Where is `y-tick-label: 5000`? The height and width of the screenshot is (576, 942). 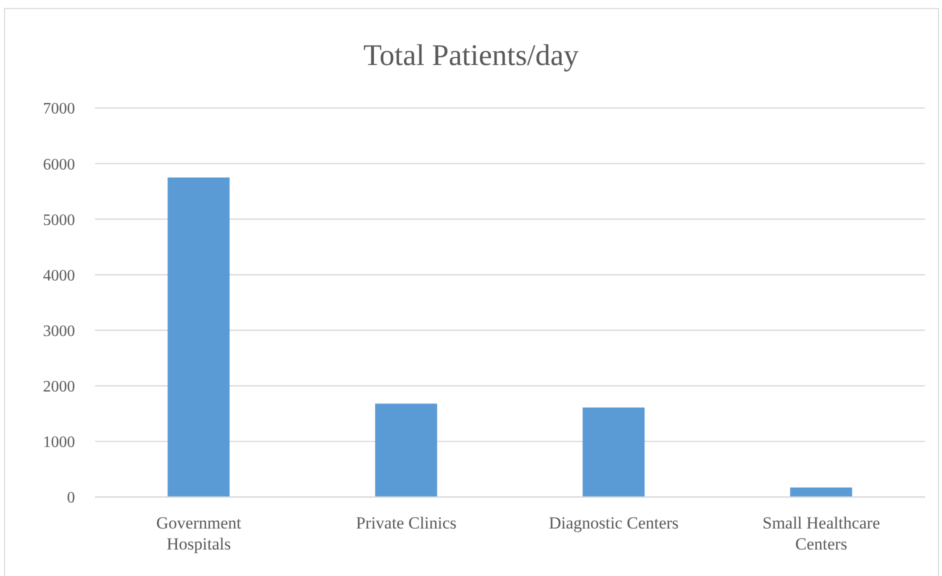 y-tick-label: 5000 is located at coordinates (59, 220).